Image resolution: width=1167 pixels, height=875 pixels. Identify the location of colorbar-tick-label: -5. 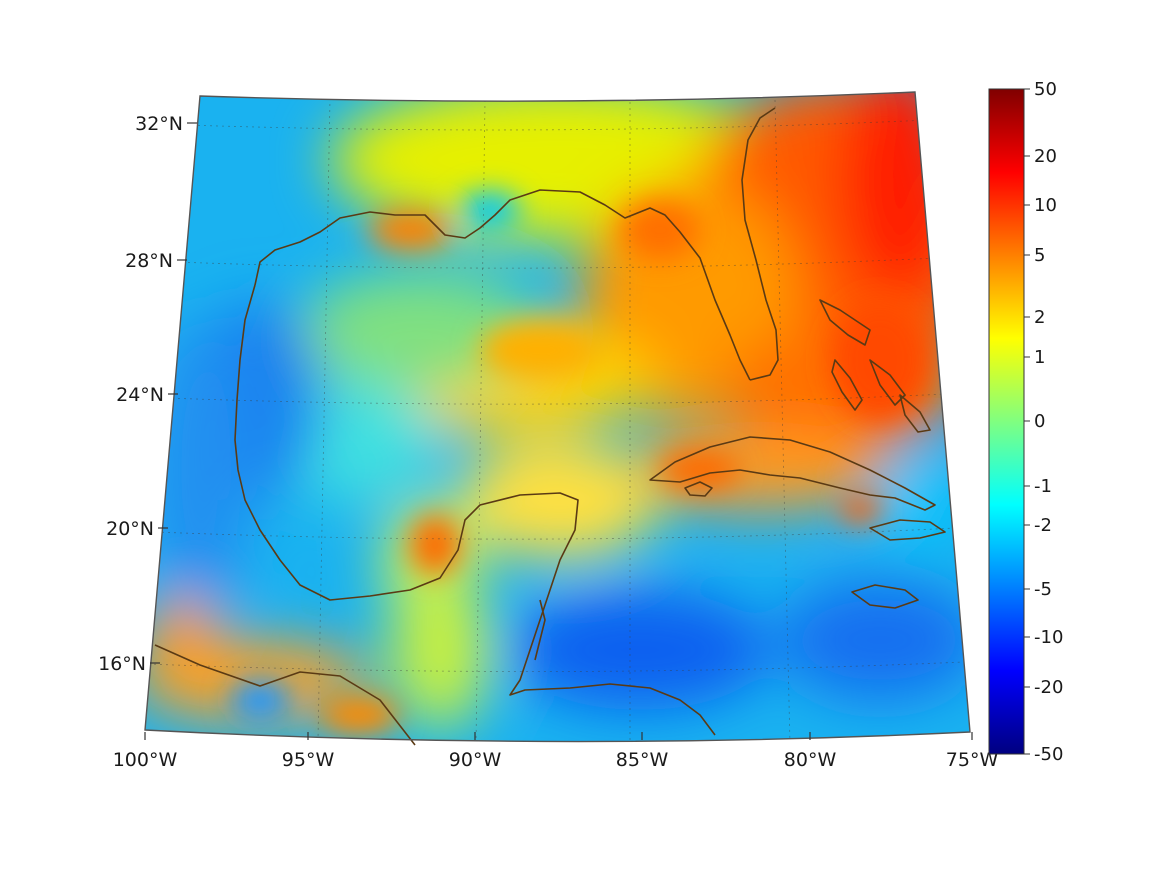
(1043, 589).